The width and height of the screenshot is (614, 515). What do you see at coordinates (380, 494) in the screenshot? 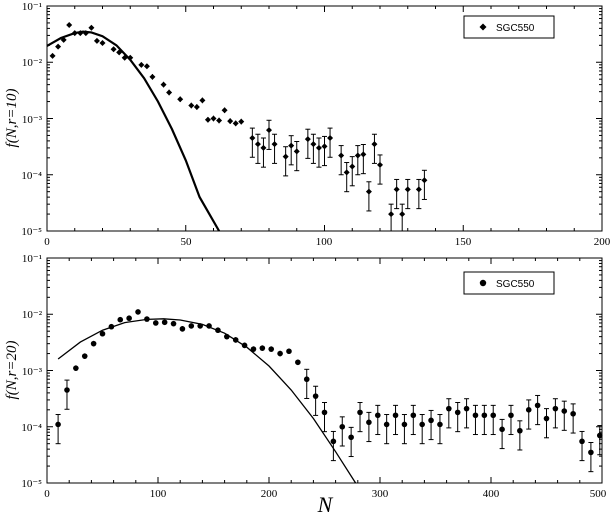
I see `x-tick-label: 300` at bounding box center [380, 494].